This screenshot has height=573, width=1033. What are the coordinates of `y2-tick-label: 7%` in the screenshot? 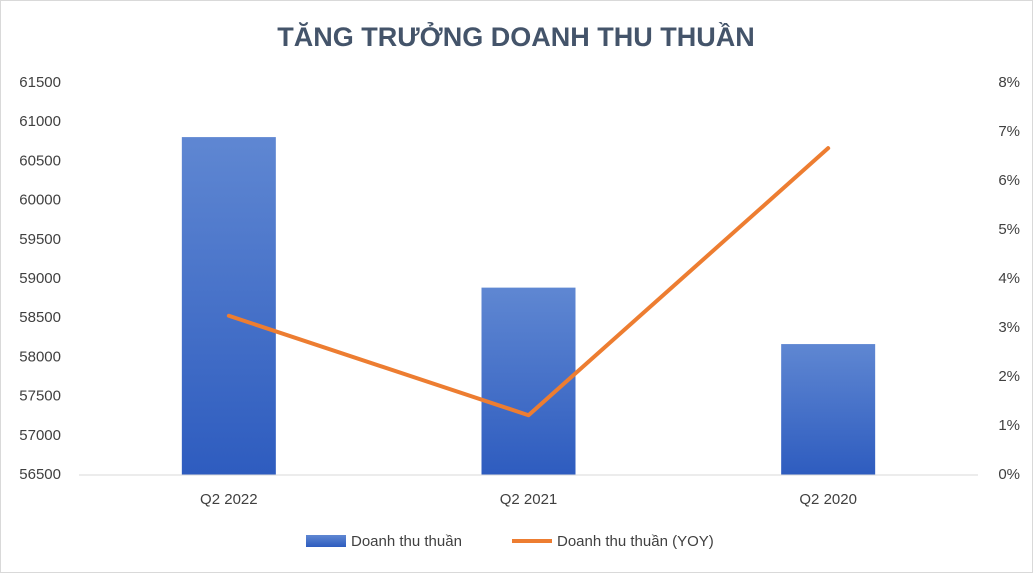 It's located at (1009, 131).